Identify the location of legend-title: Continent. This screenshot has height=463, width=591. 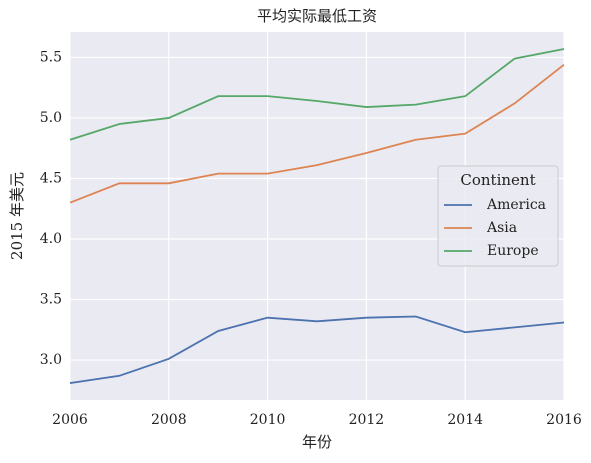
(497, 180).